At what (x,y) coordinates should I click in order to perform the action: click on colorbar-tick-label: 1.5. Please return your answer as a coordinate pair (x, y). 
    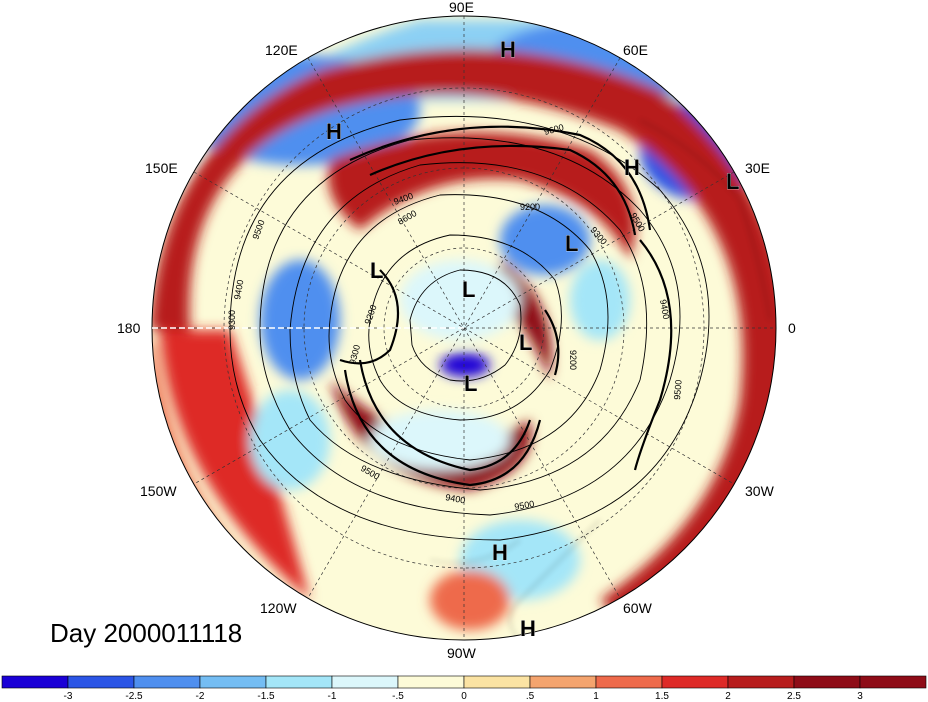
    Looking at the image, I should click on (662, 696).